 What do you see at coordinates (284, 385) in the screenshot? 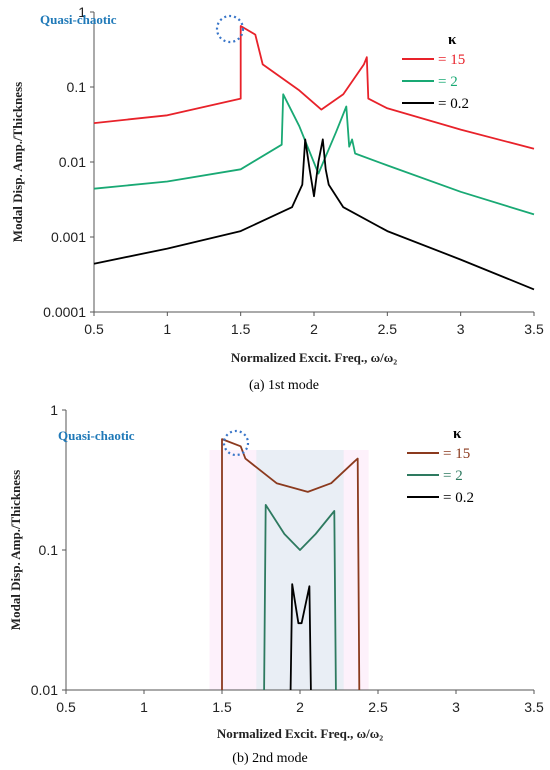
I see `panel-caption: (a) 1st mode` at bounding box center [284, 385].